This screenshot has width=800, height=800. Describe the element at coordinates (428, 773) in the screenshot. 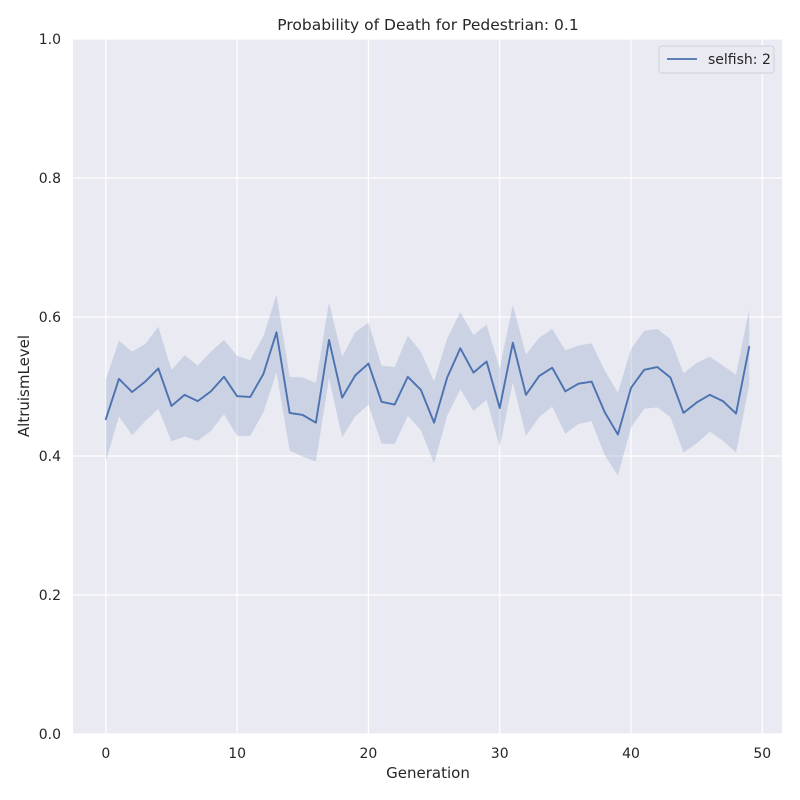

I see `x-axis-label: Generation` at that location.